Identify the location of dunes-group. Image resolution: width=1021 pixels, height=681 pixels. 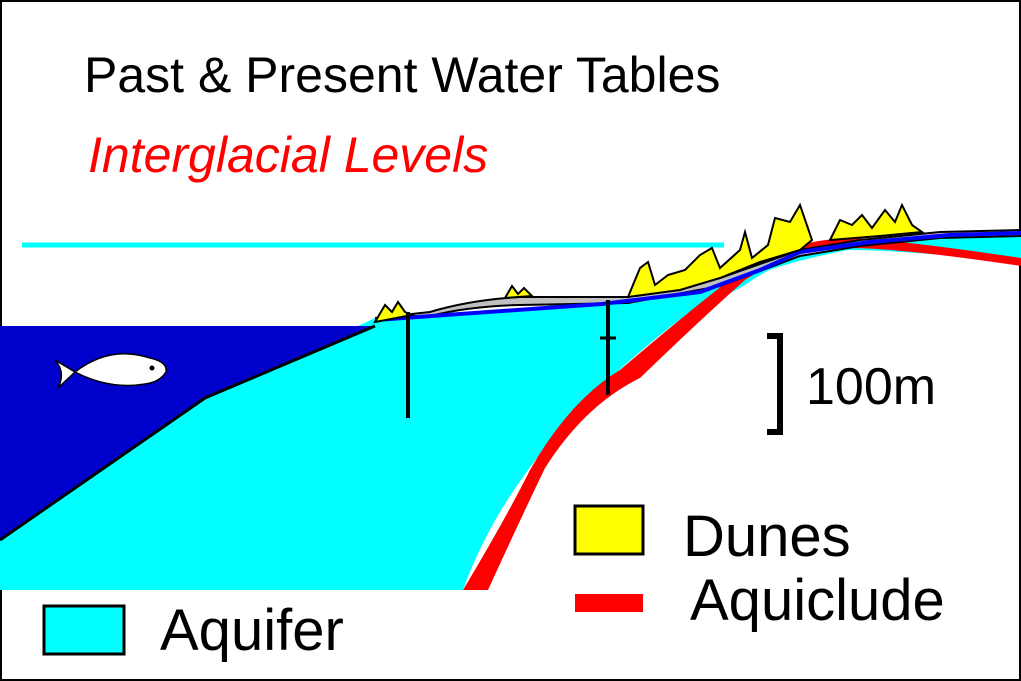
(649, 263).